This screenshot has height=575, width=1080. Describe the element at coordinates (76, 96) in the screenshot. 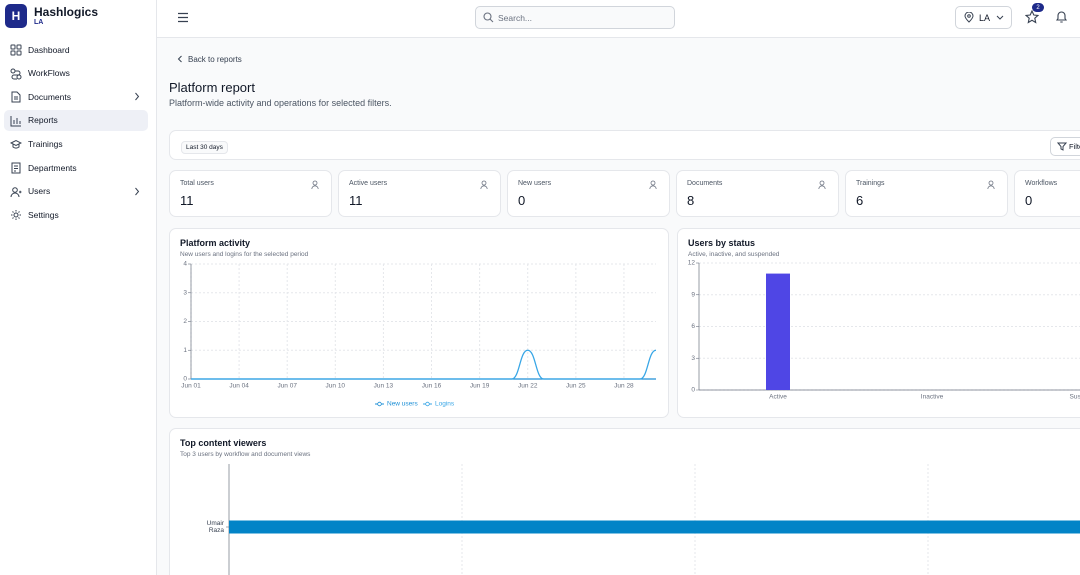

I see `nav-item: Documents` at that location.